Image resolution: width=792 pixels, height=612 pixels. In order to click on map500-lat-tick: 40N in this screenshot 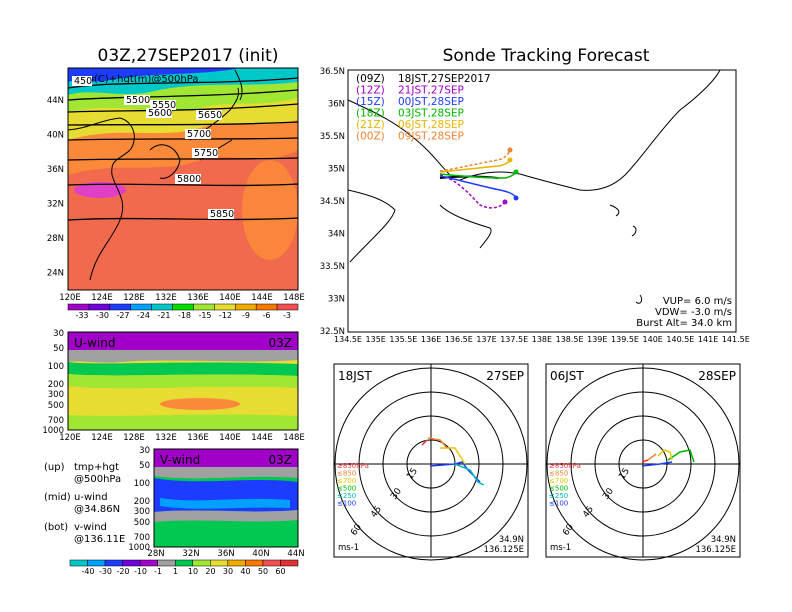, I will do `click(55, 136)`.